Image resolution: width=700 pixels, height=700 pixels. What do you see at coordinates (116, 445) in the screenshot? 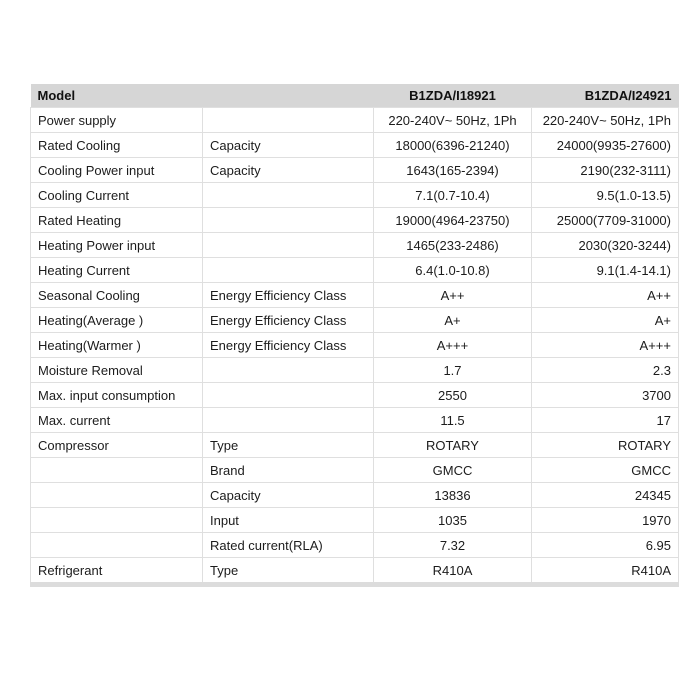
I see `row-label-cell: Compressor` at bounding box center [116, 445].